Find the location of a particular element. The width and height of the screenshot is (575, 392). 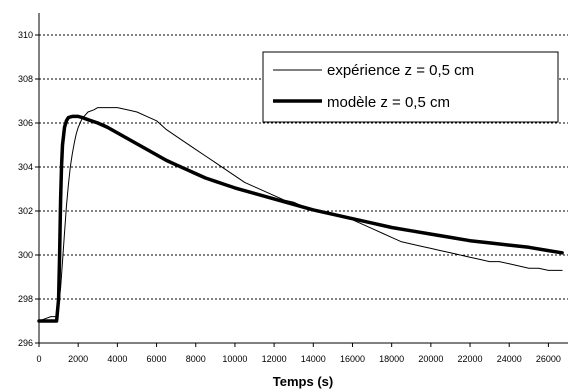

x-tick-label: 22000 is located at coordinates (470, 359).